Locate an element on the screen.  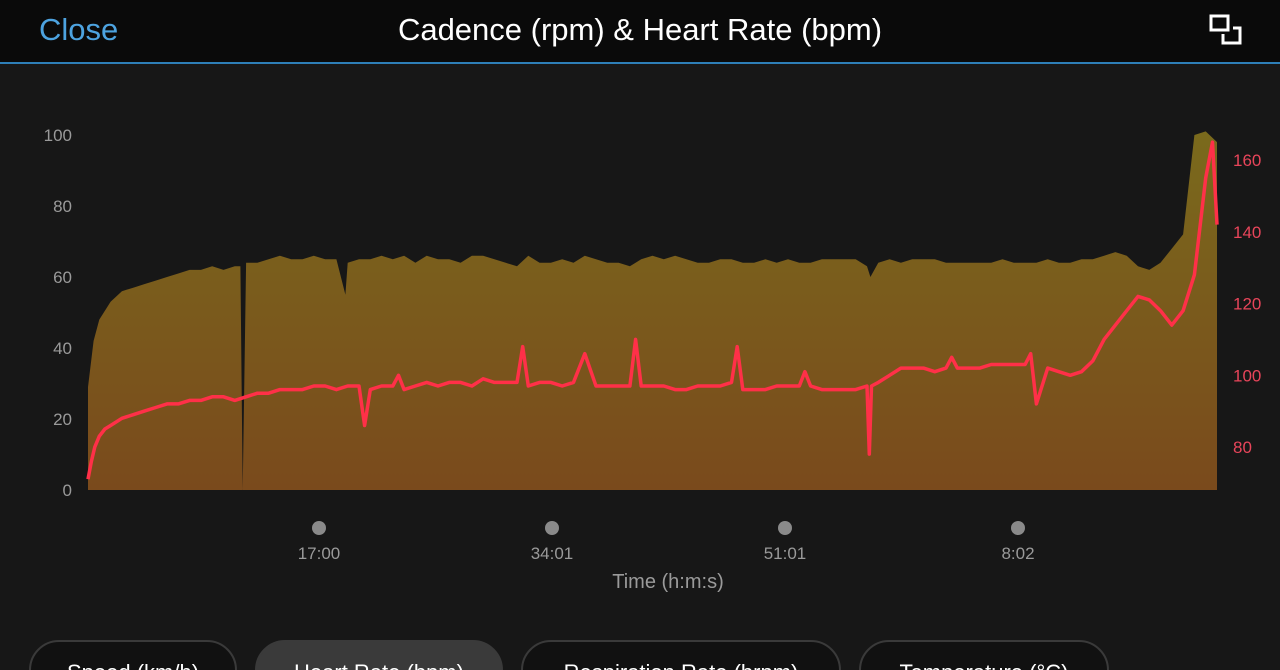
y-left-tick-label: 60 is located at coordinates (62, 277).